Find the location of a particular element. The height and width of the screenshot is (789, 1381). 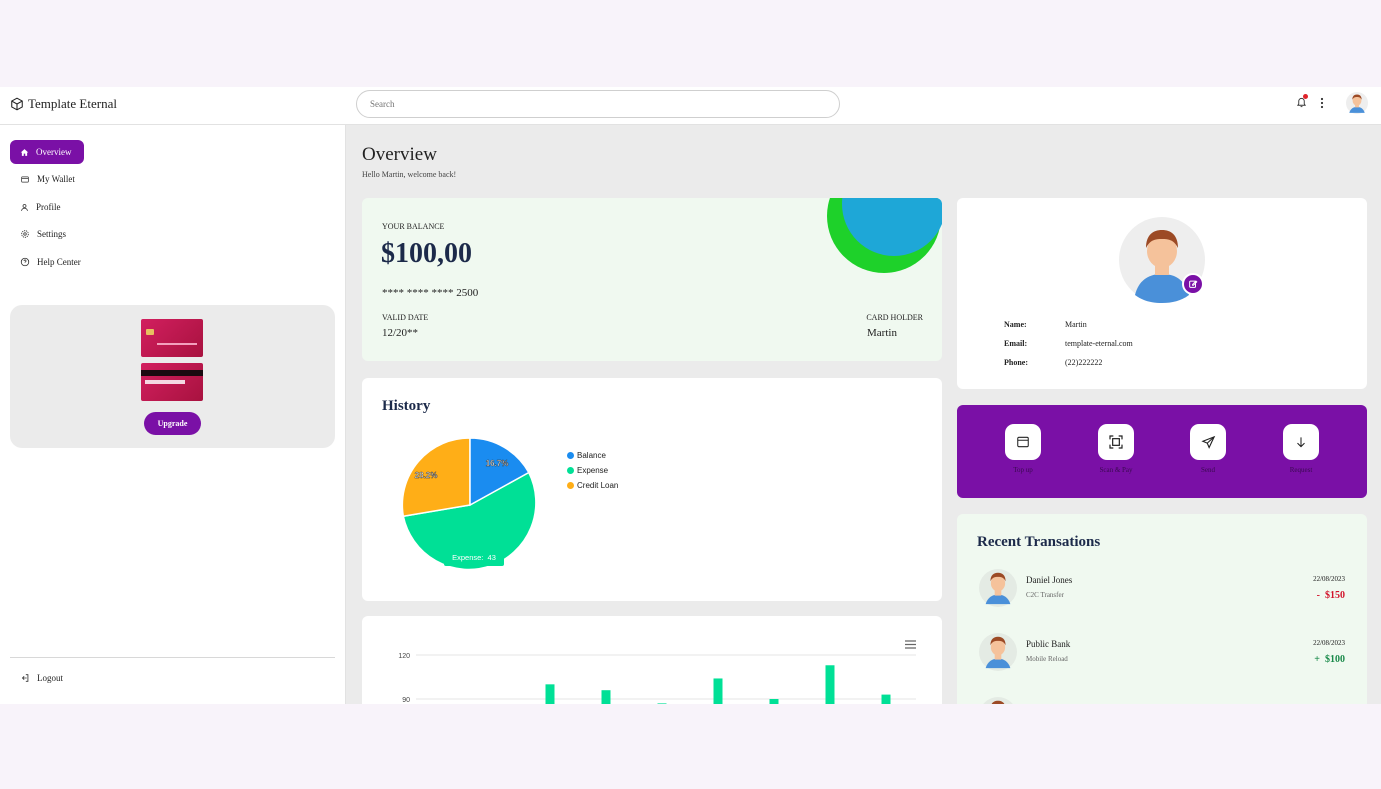

profile-email-row: Email: template-eternal.com is located at coordinates (1068, 343).